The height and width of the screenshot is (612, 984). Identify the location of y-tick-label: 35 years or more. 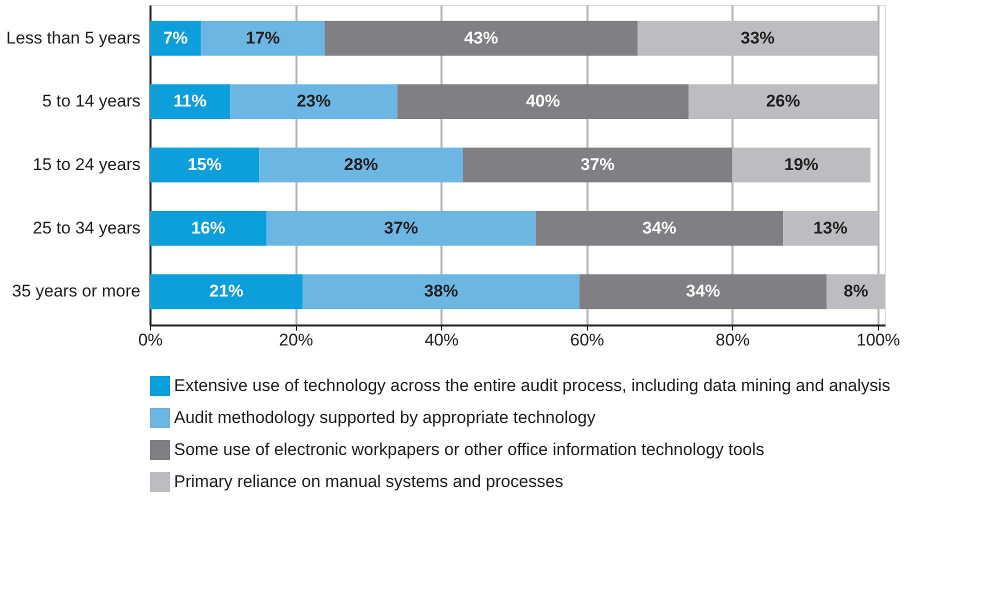
(76, 291).